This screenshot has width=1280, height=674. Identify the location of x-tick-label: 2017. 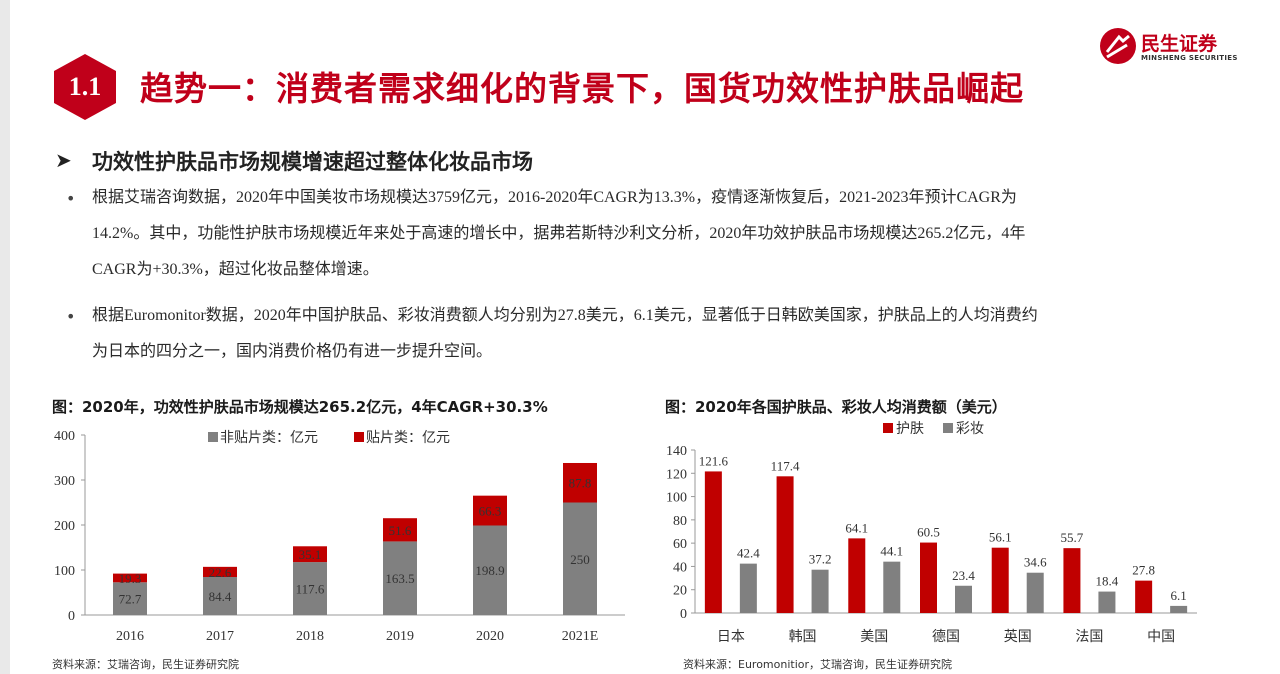
(220, 636).